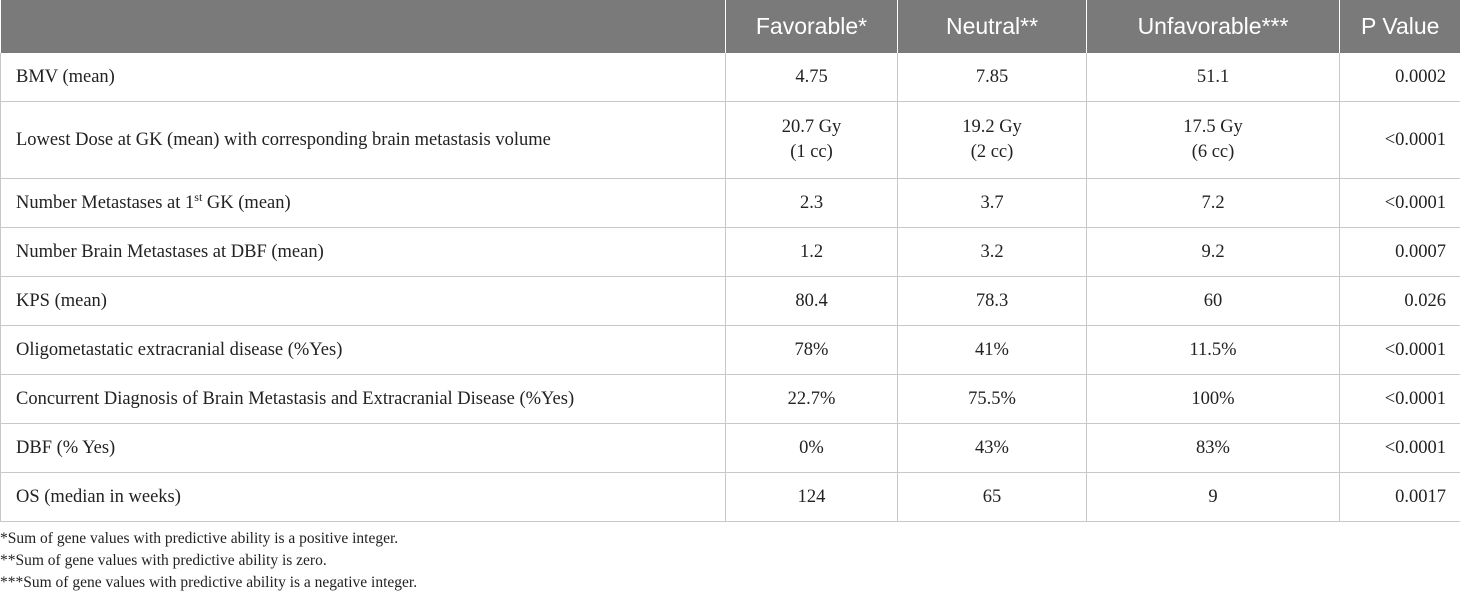 Image resolution: width=1460 pixels, height=601 pixels. Describe the element at coordinates (992, 140) in the screenshot. I see `cell-neutral: 19.2 Gy (2 cc)` at that location.